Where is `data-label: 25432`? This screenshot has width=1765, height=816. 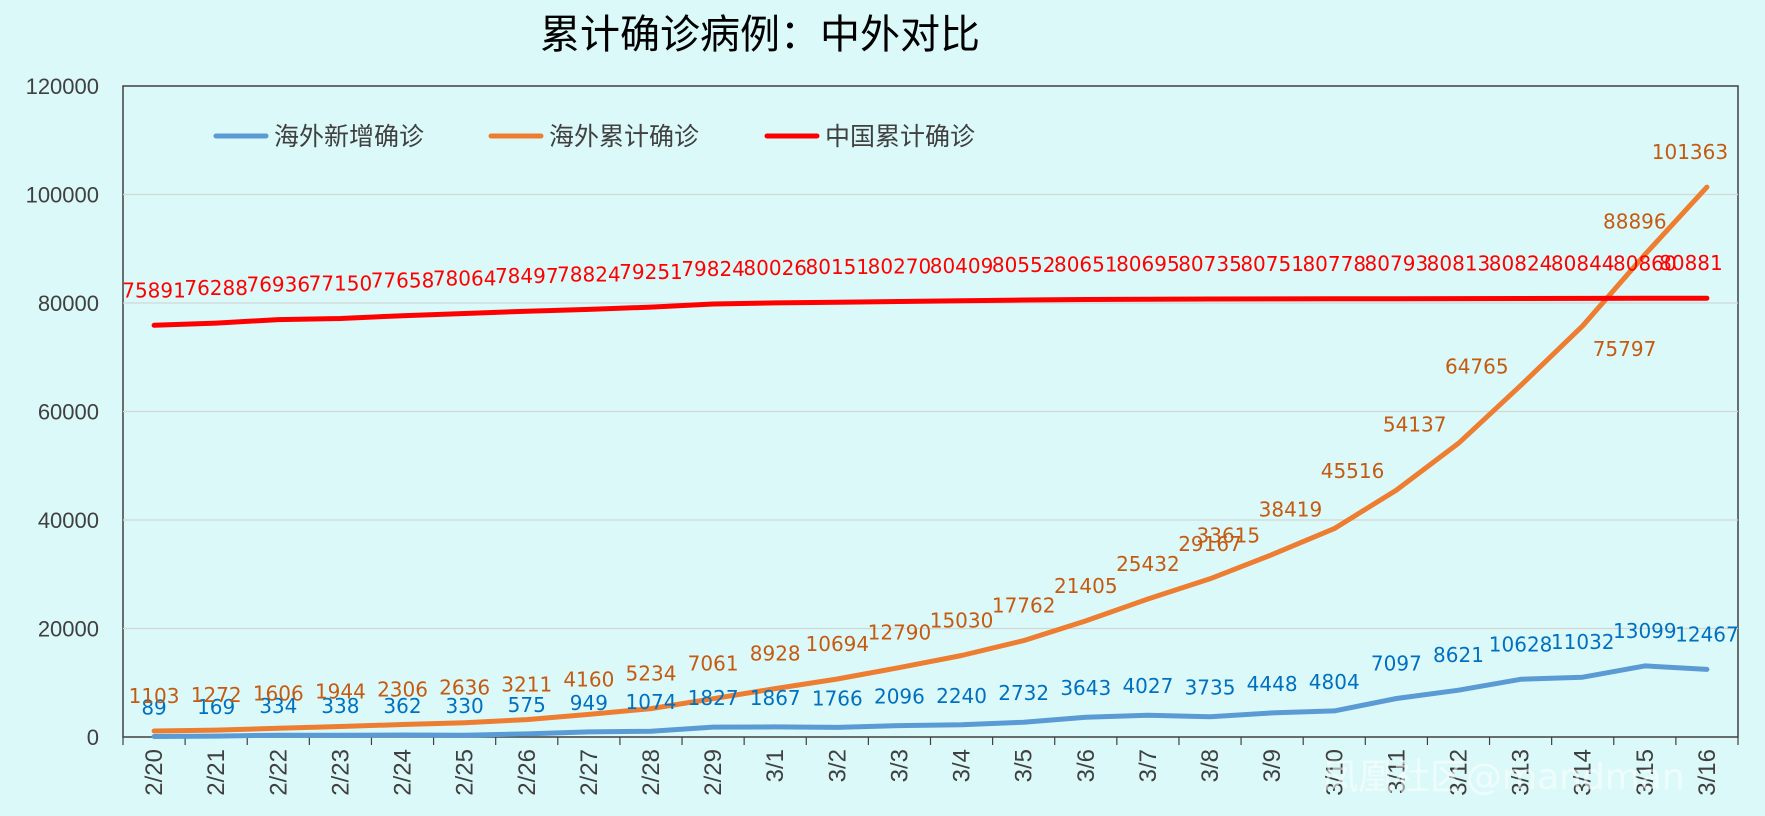 data-label: 25432 is located at coordinates (1148, 564).